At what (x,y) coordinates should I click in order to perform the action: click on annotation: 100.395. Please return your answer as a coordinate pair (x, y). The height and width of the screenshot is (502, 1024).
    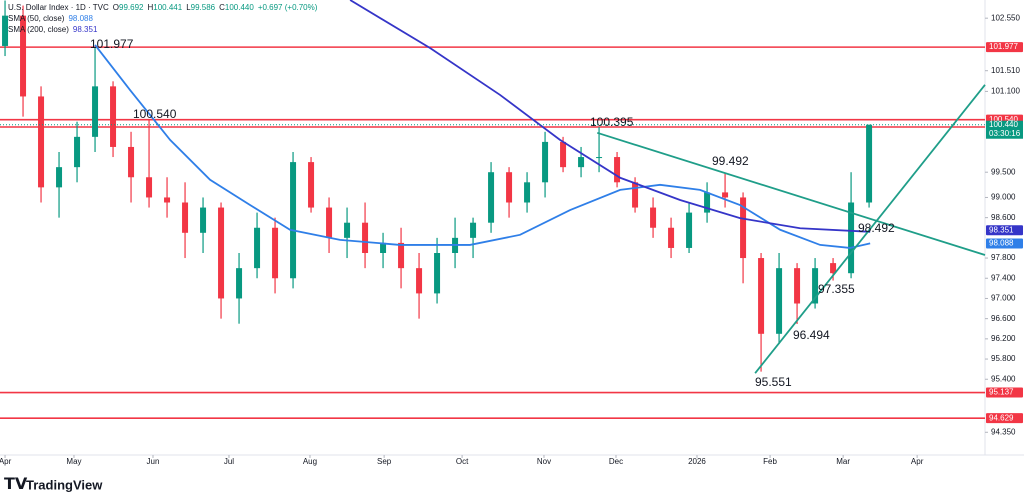
    Looking at the image, I should click on (612, 122).